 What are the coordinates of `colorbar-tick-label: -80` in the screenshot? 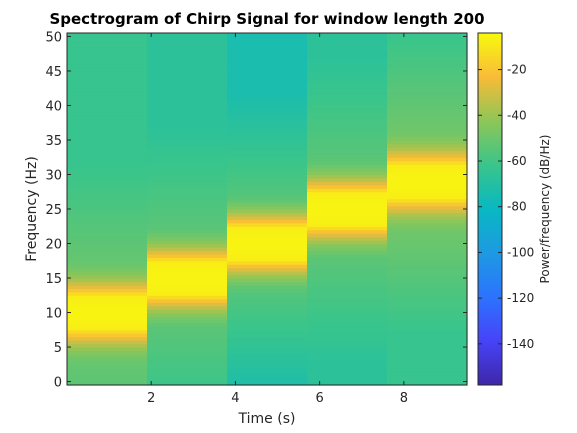 It's located at (517, 207).